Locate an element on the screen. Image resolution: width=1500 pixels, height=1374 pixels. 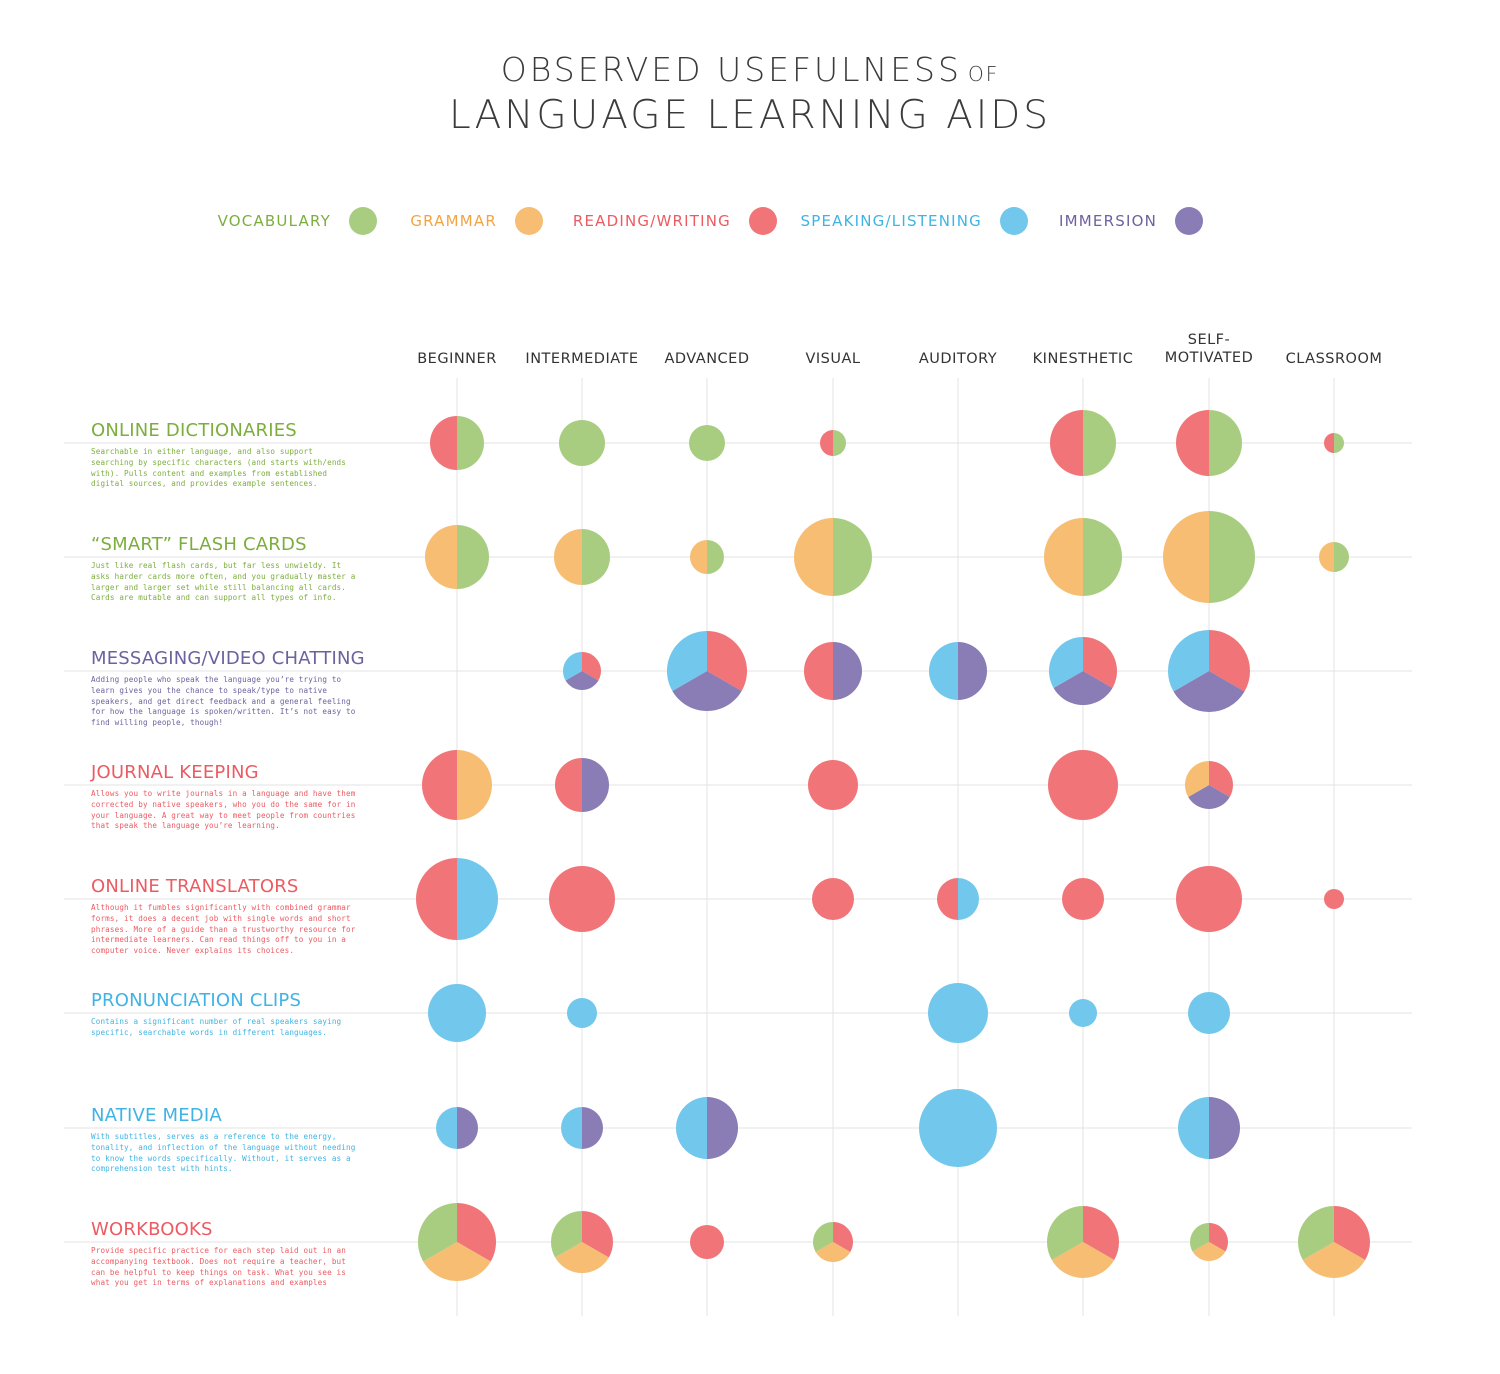
pie-slice-auditory-speaking_listening is located at coordinates (968, 899).